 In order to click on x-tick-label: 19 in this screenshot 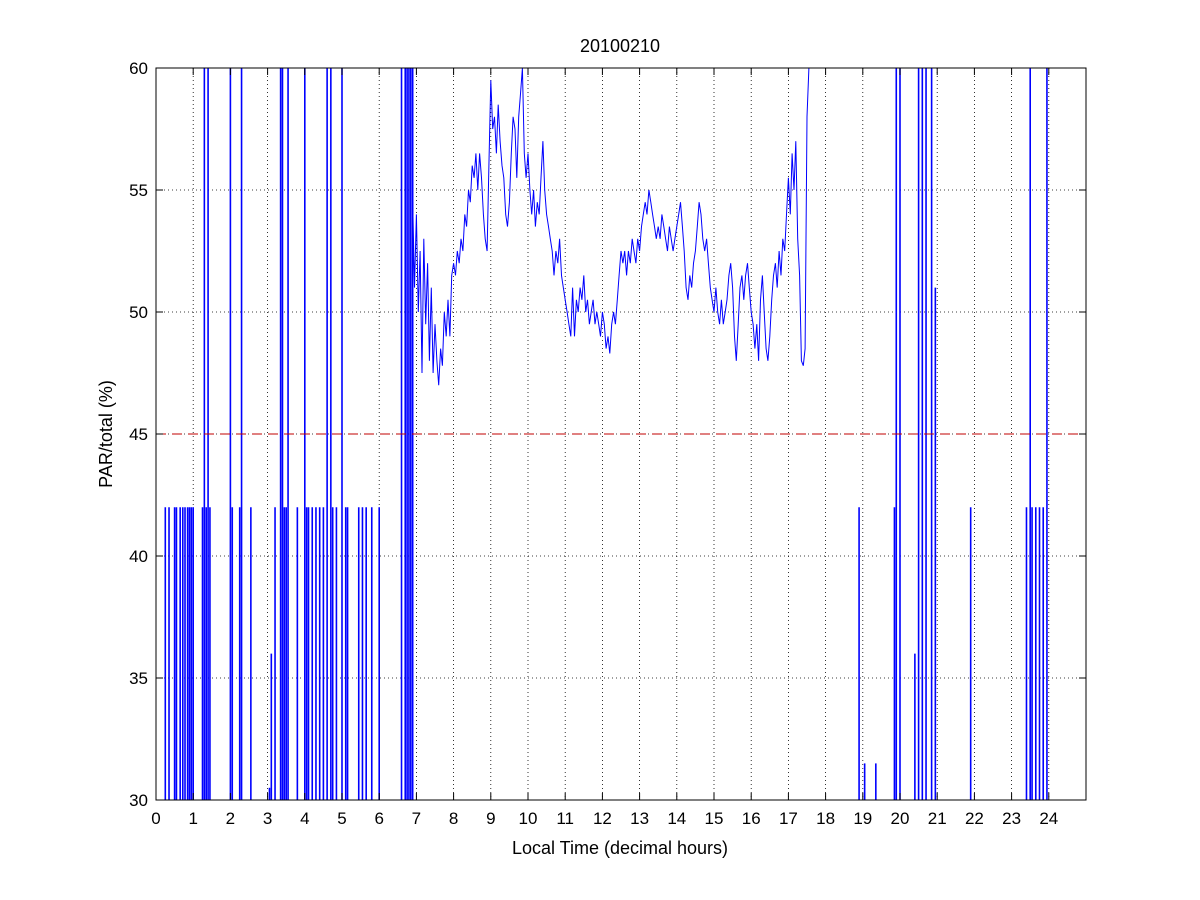, I will do `click(862, 818)`.